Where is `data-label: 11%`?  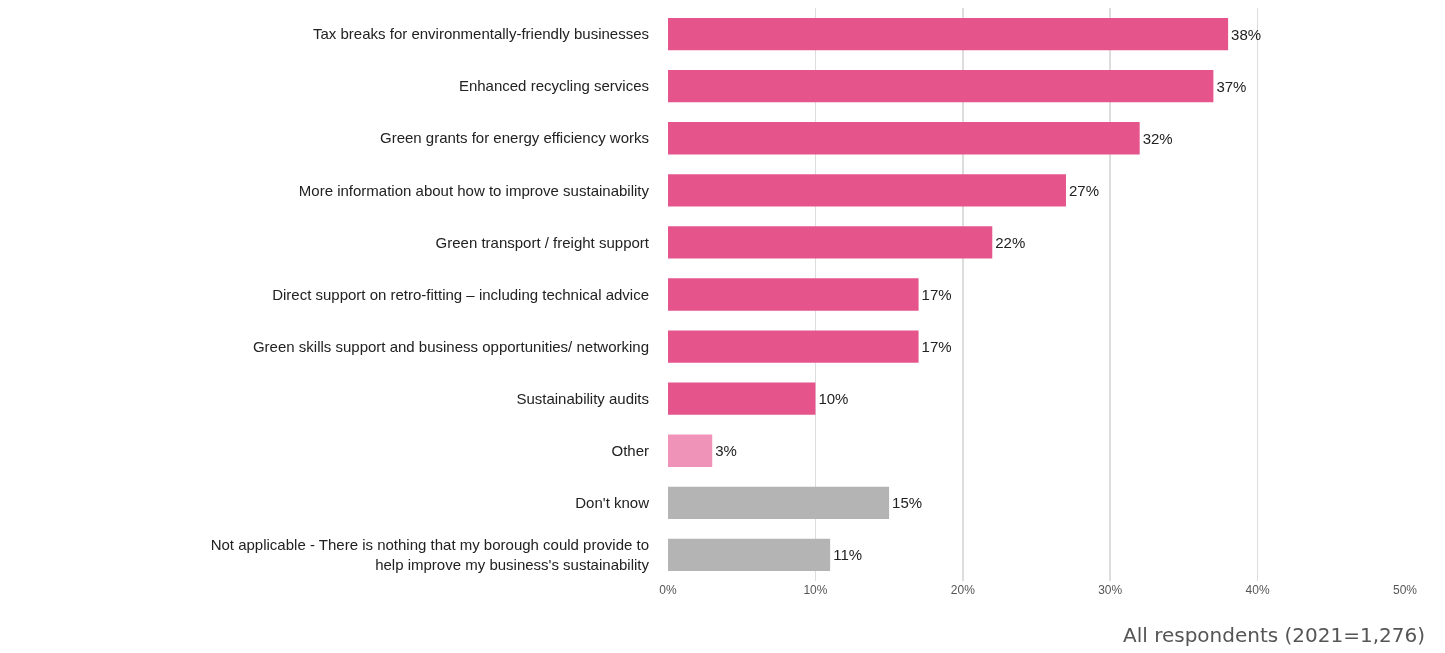 data-label: 11% is located at coordinates (848, 555).